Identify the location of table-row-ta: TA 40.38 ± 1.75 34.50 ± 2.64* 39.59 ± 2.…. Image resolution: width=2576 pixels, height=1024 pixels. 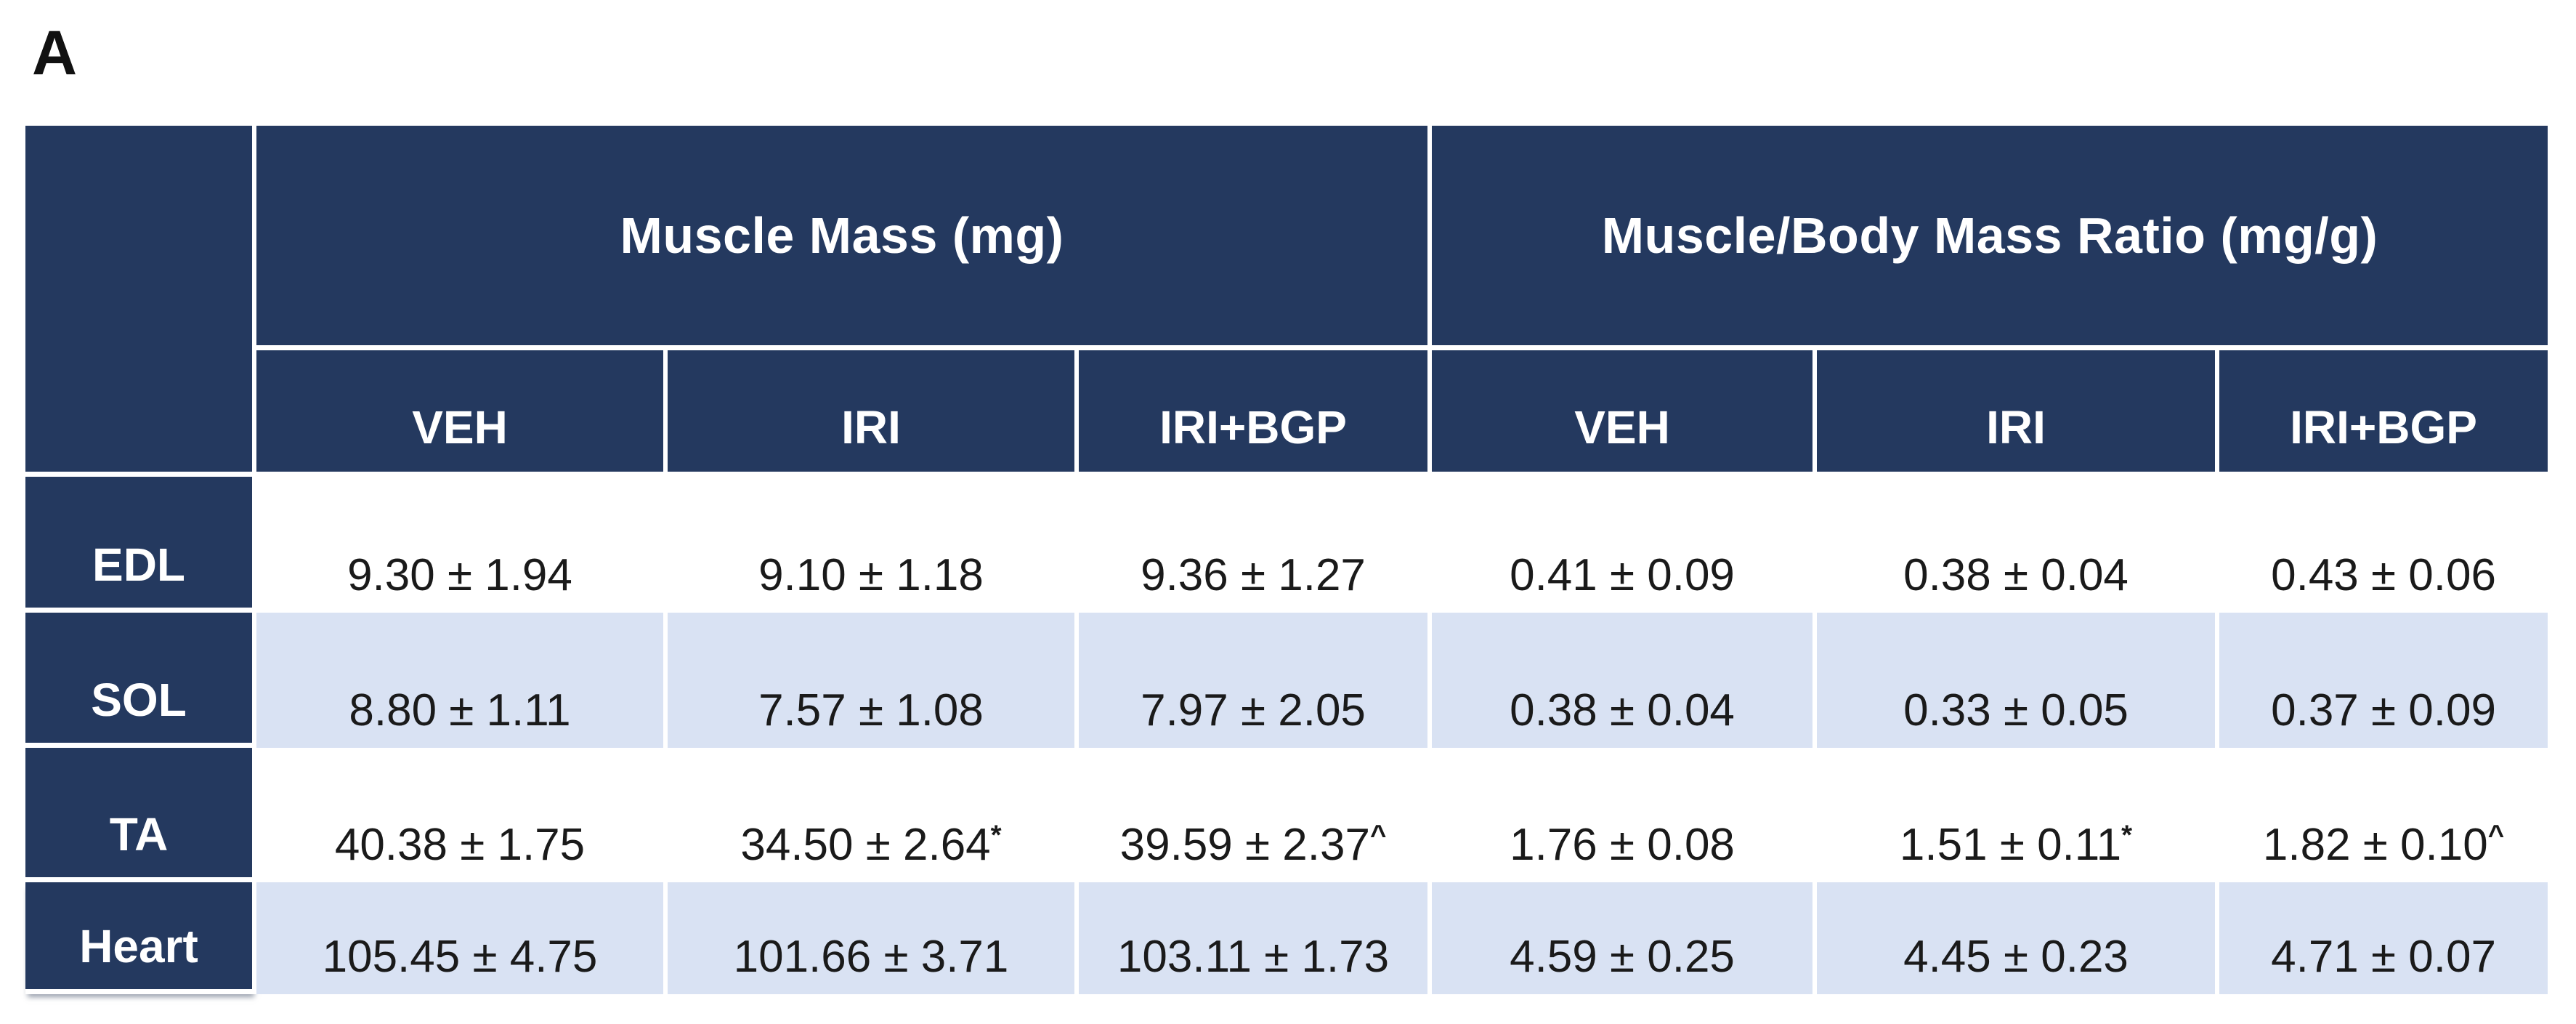
(1286, 815).